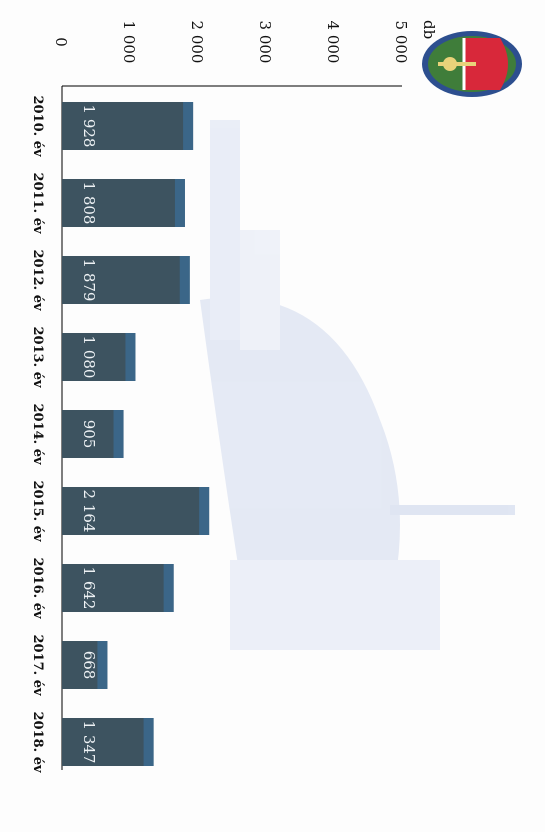 The image size is (545, 832). Describe the element at coordinates (37, 588) in the screenshot. I see `category-label: 2016. év` at that location.